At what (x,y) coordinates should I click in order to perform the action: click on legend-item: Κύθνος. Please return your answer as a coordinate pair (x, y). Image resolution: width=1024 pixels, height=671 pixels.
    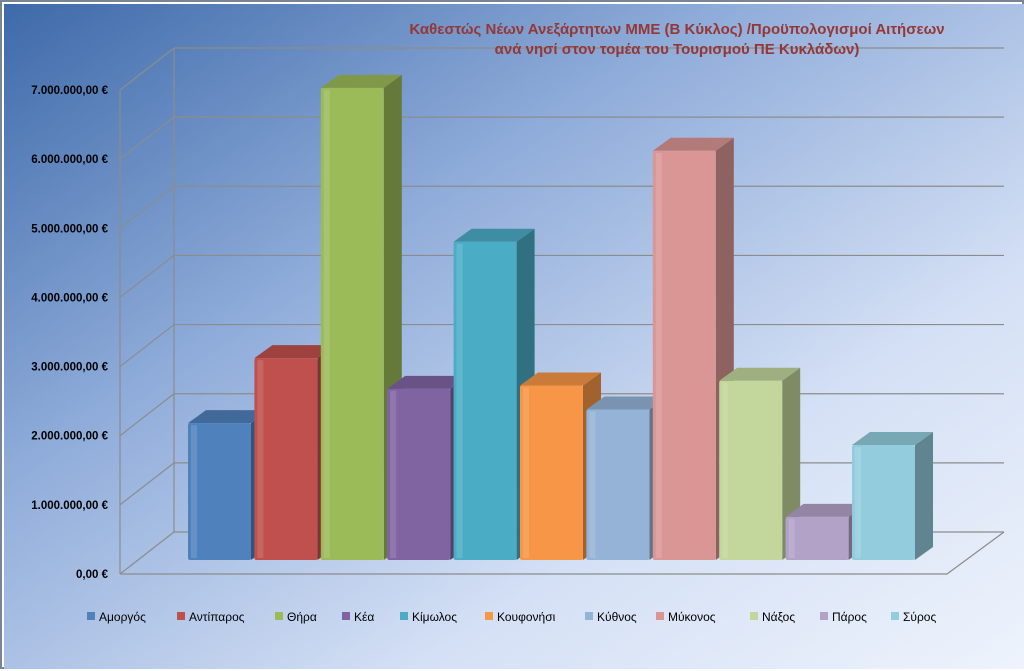
    Looking at the image, I should click on (611, 617).